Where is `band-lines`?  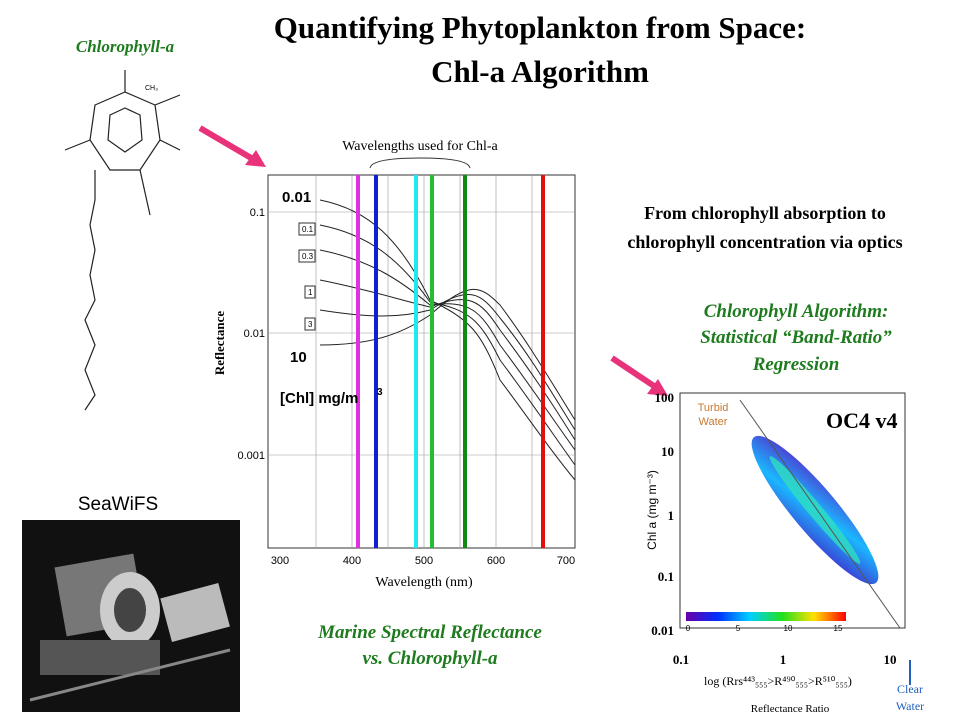
band-lines is located at coordinates (450, 361).